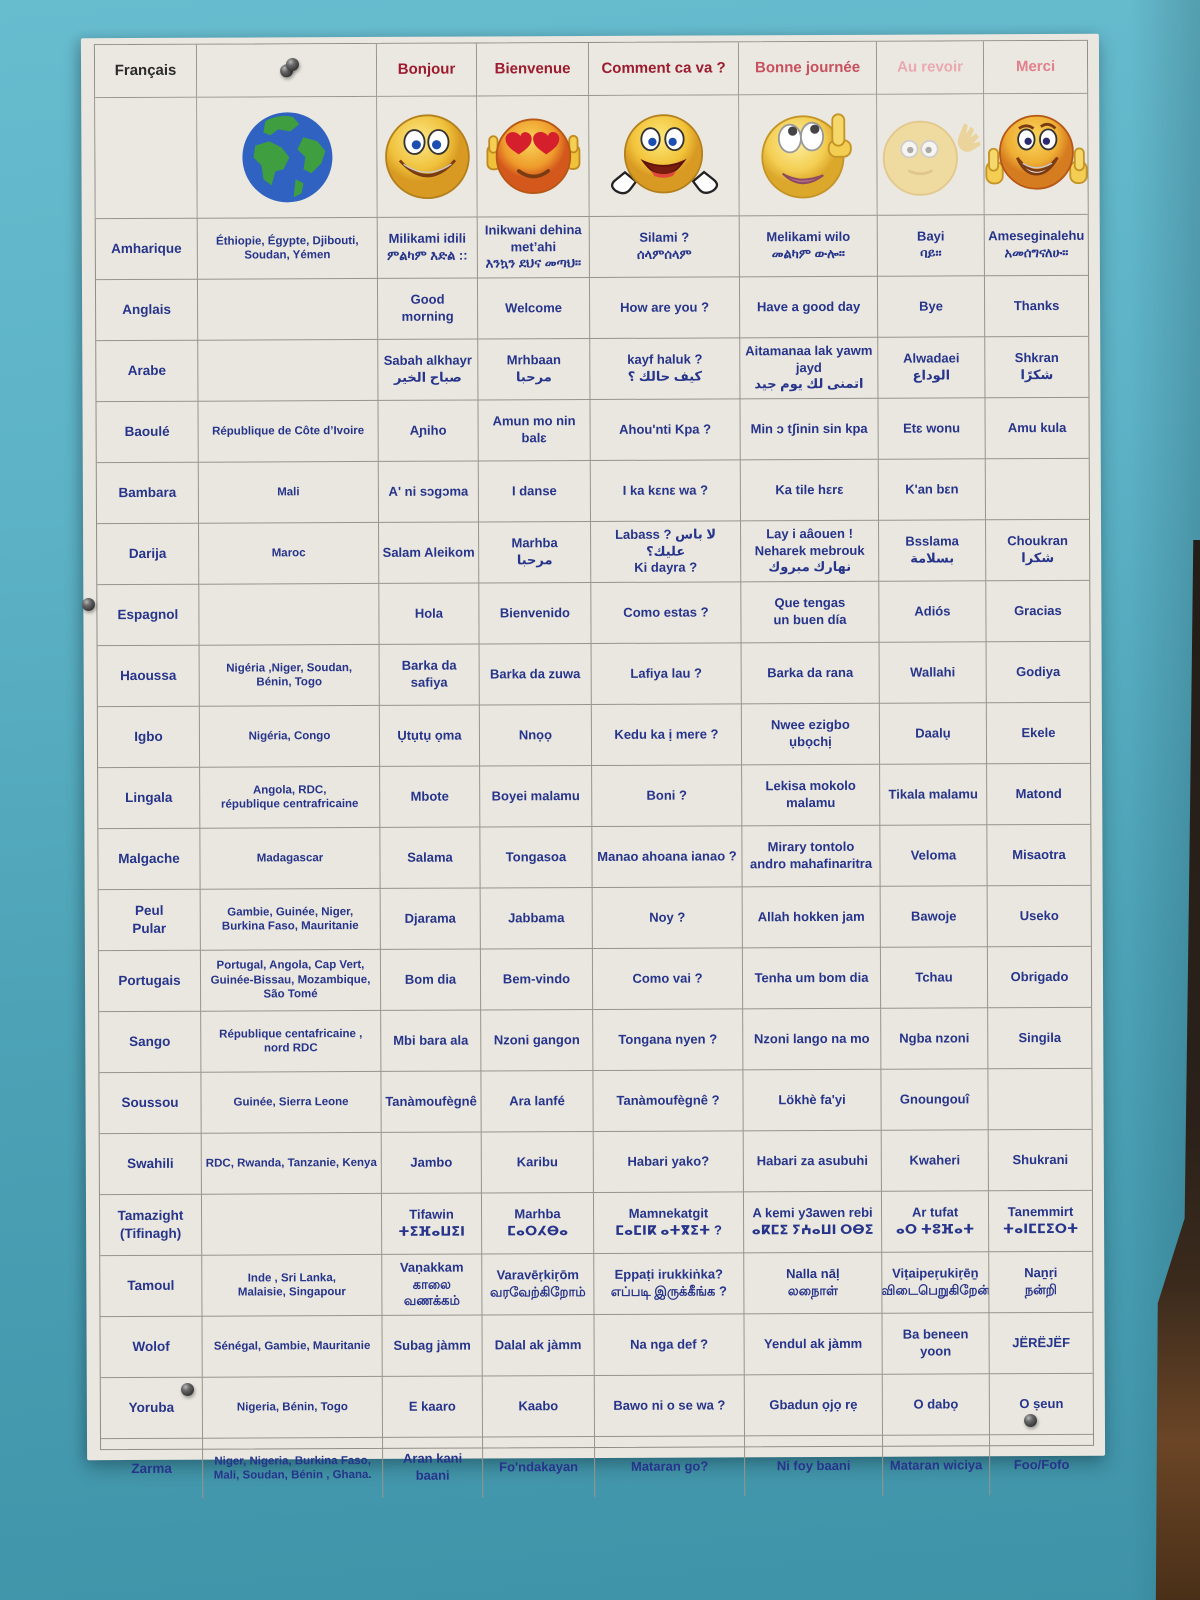 This screenshot has width=1200, height=1600. What do you see at coordinates (150, 1103) in the screenshot?
I see `cell-soussou-language: Soussou` at bounding box center [150, 1103].